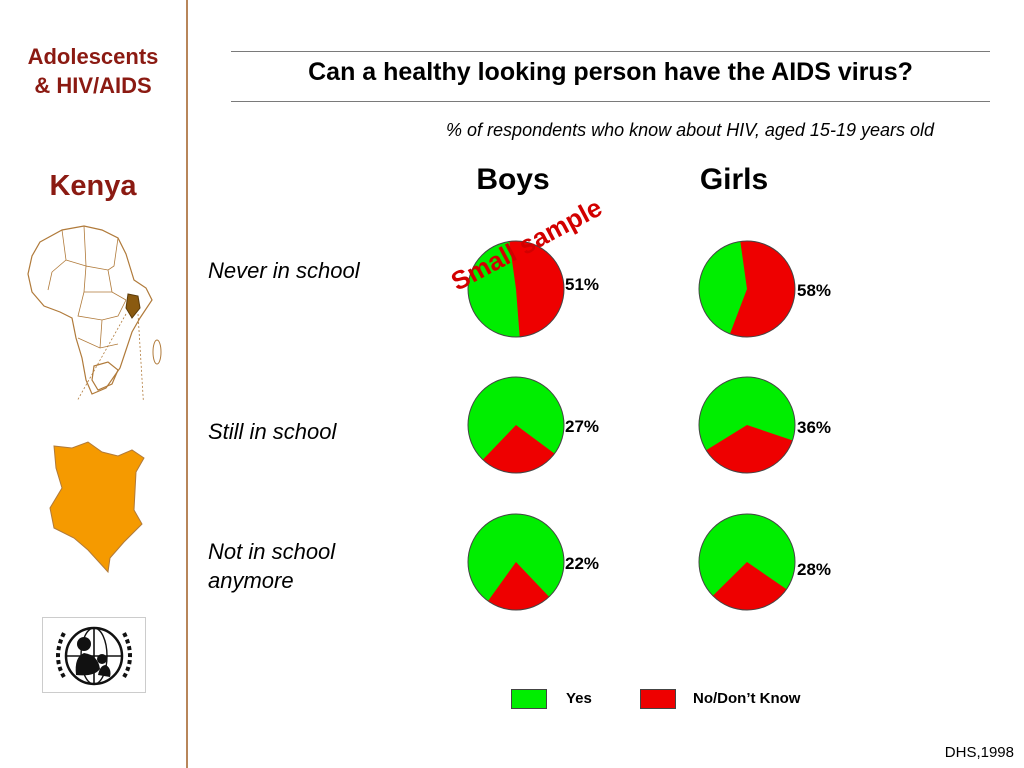 Image resolution: width=1024 pixels, height=768 pixels. What do you see at coordinates (582, 284) in the screenshot?
I see `pie-data-label-boys-never-in-school: 51%` at bounding box center [582, 284].